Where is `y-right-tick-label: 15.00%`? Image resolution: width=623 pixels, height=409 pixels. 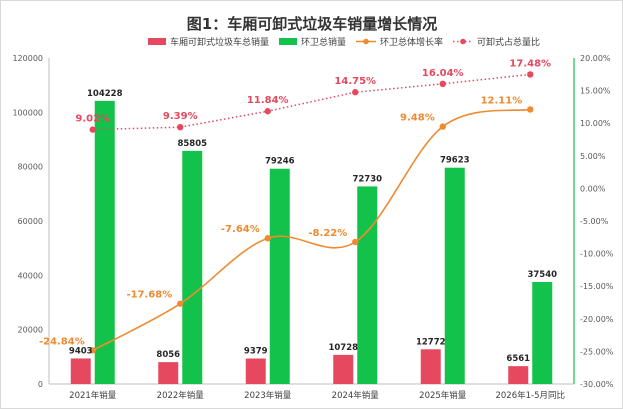 y-right-tick-label: 15.00% is located at coordinates (595, 91).